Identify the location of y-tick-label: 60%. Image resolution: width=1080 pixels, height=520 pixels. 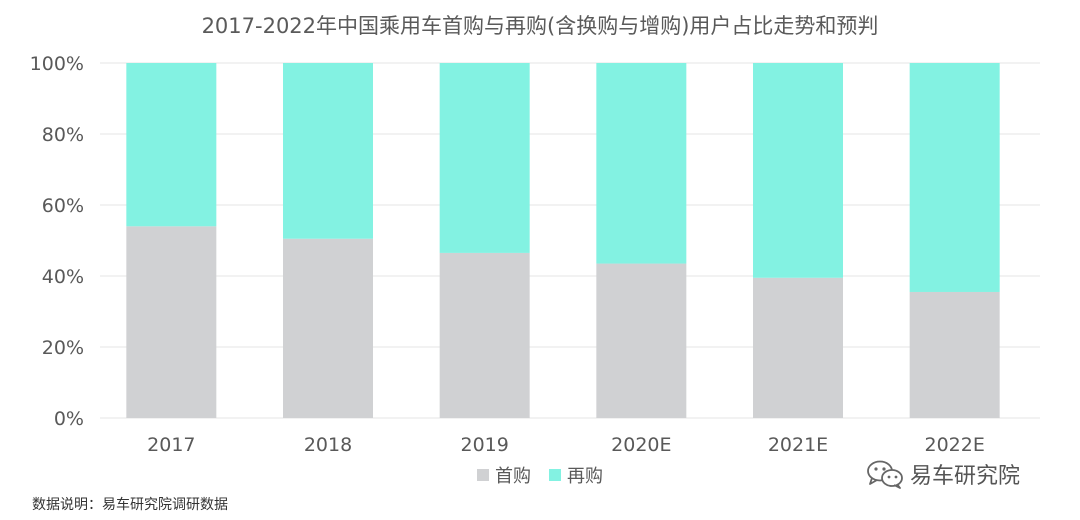
(63, 206).